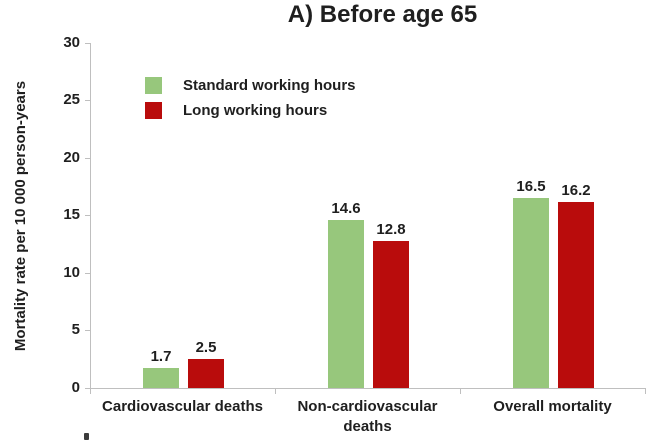  What do you see at coordinates (71, 42) in the screenshot?
I see `y-tick-label: 30` at bounding box center [71, 42].